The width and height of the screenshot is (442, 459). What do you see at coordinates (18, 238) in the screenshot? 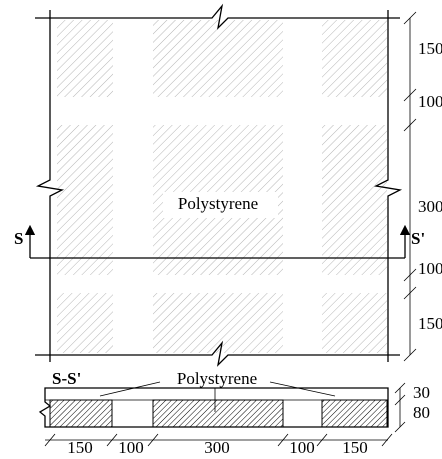
I see `section-mark: S` at bounding box center [18, 238].